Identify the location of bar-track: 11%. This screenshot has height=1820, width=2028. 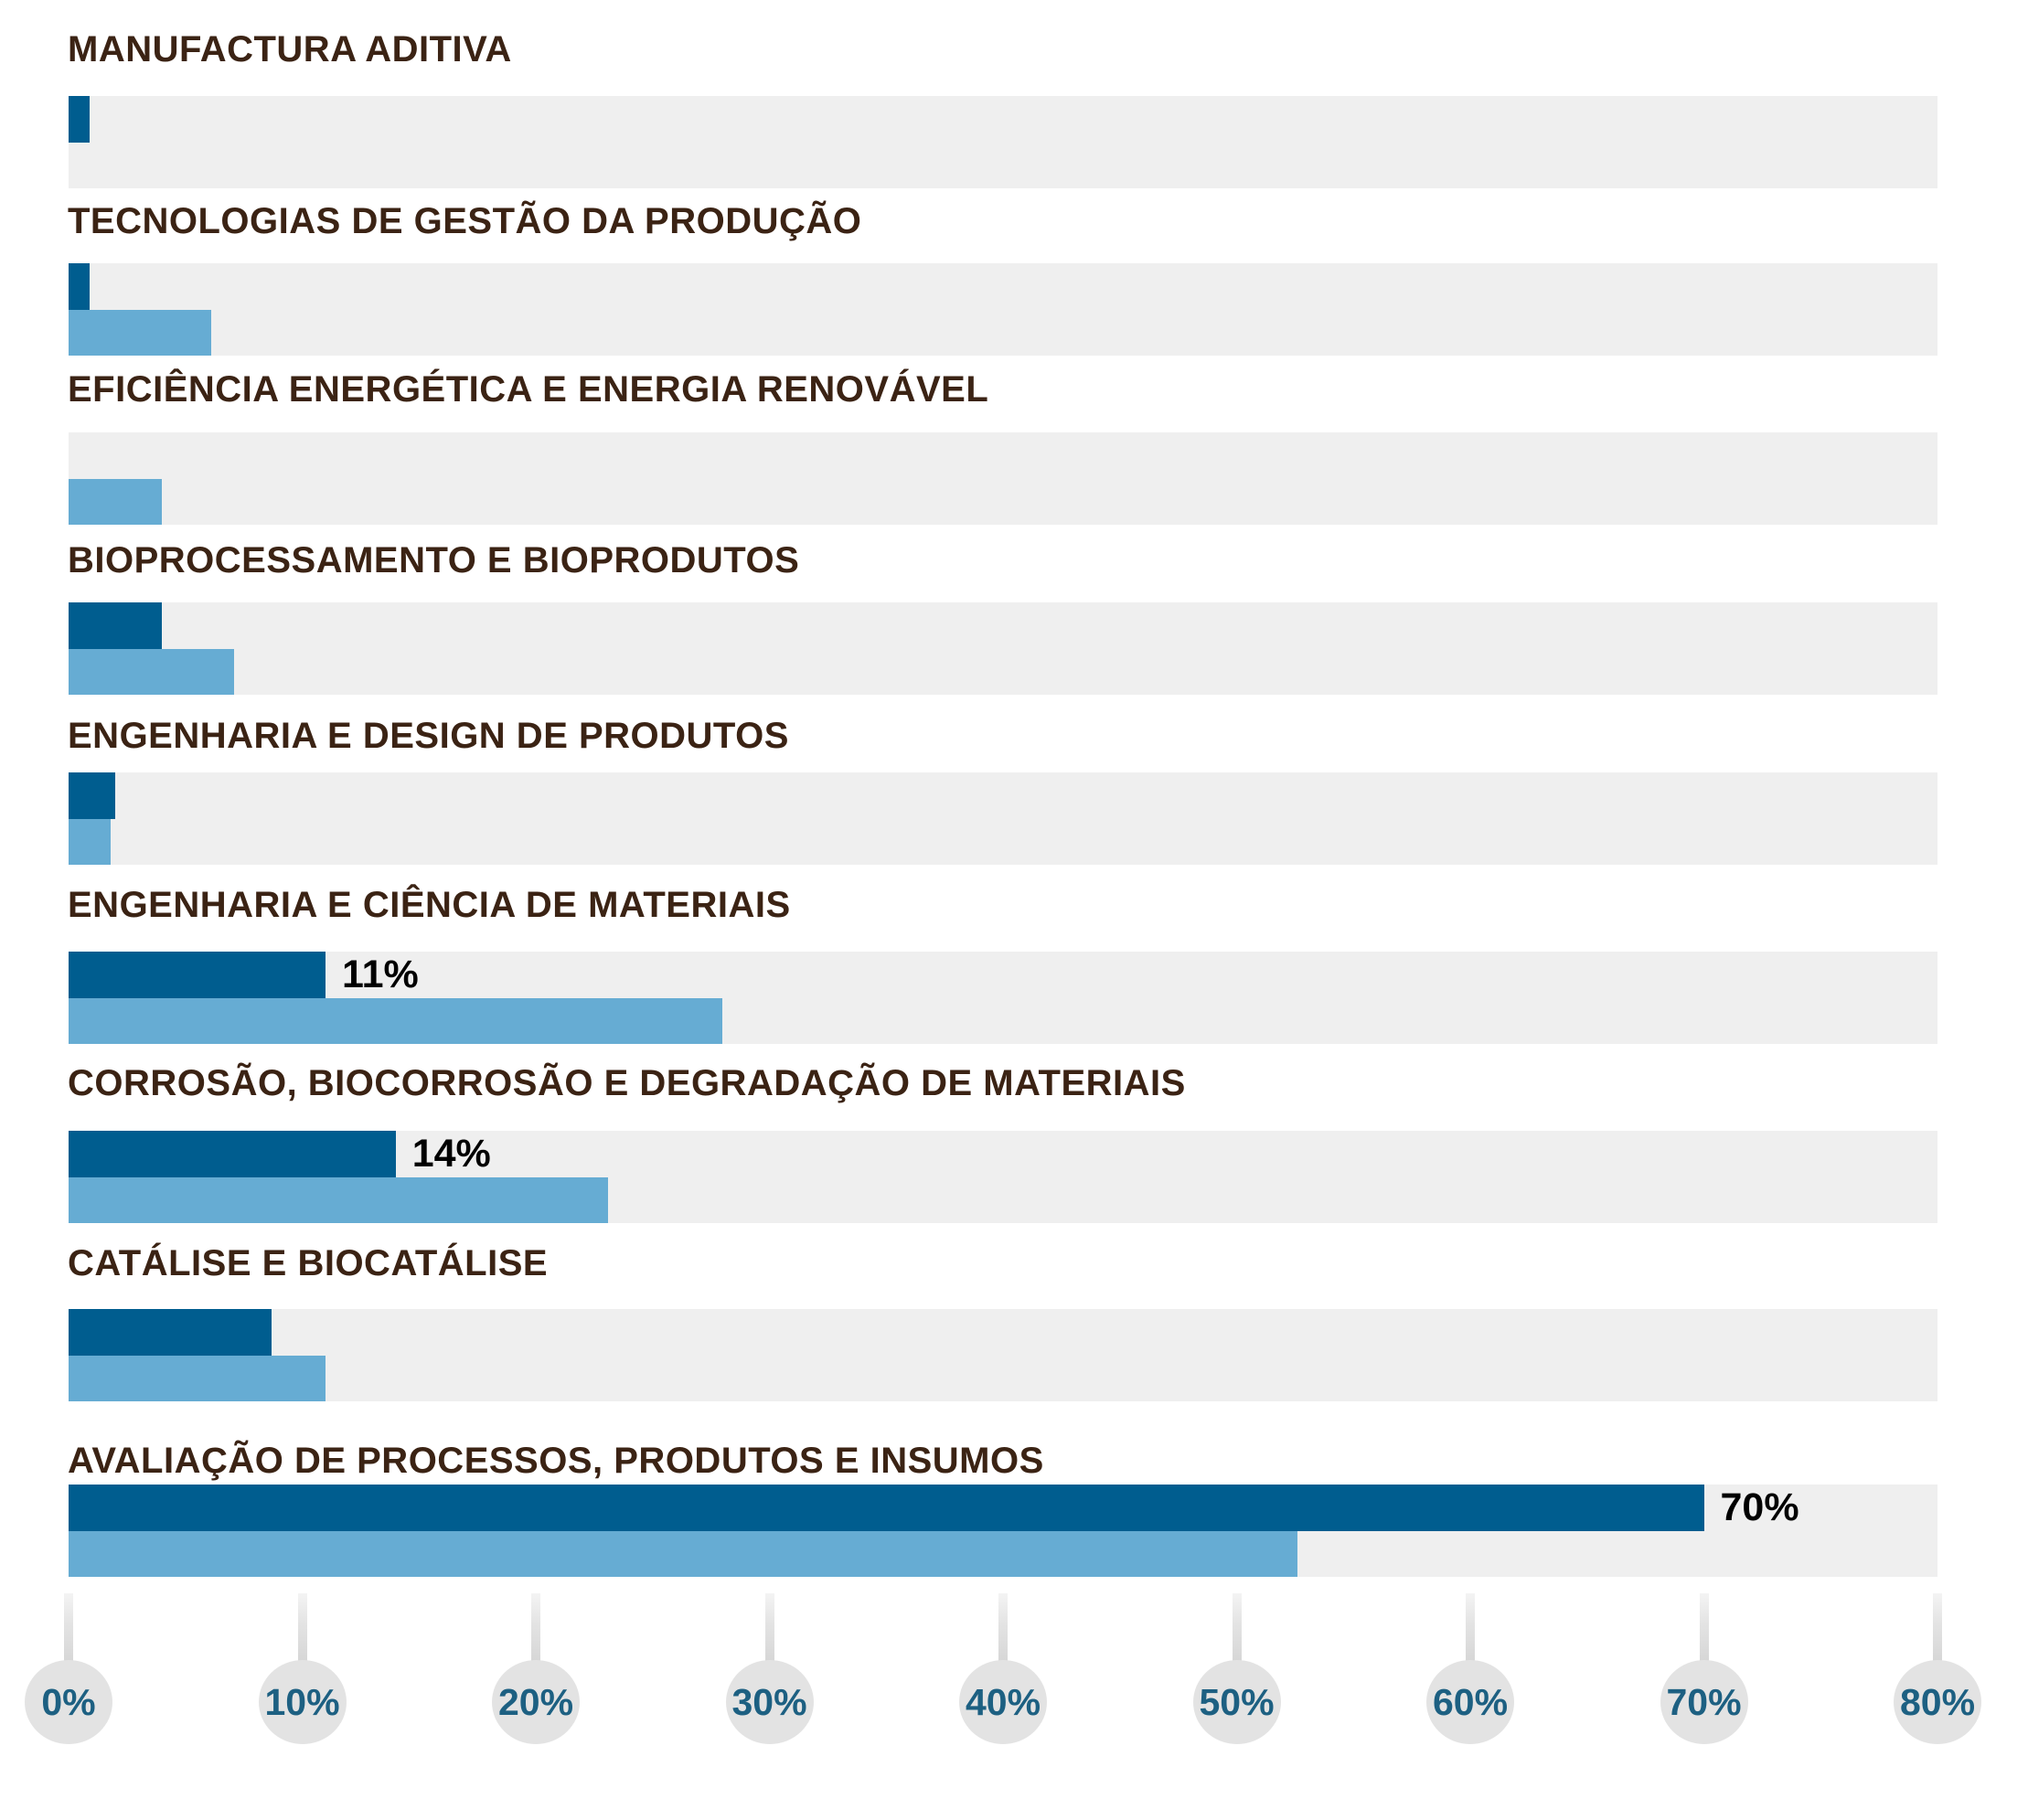
(1003, 998).